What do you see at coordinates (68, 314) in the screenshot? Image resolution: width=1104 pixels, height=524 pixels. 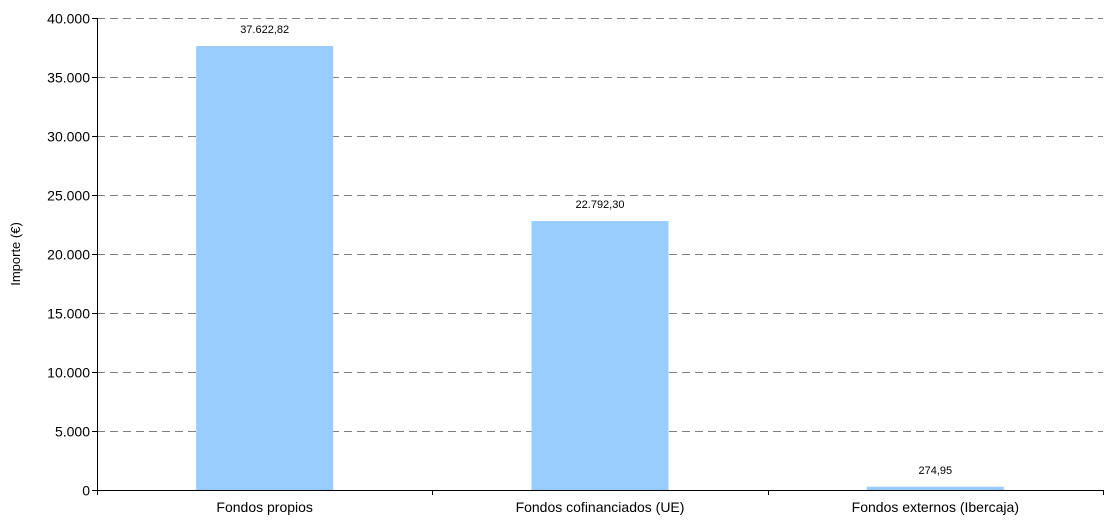 I see `y-tick-label: 15.000` at bounding box center [68, 314].